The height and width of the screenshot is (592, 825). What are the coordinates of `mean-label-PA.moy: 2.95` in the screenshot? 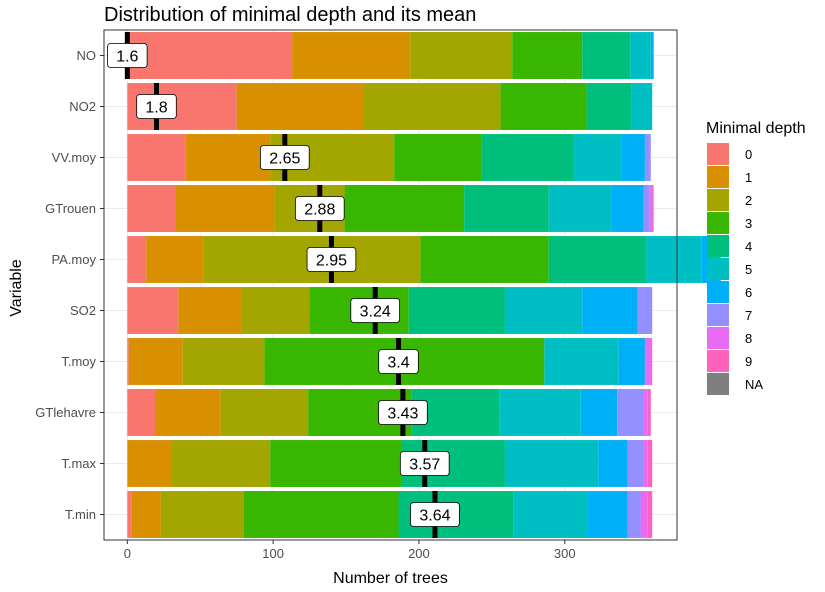 It's located at (331, 261).